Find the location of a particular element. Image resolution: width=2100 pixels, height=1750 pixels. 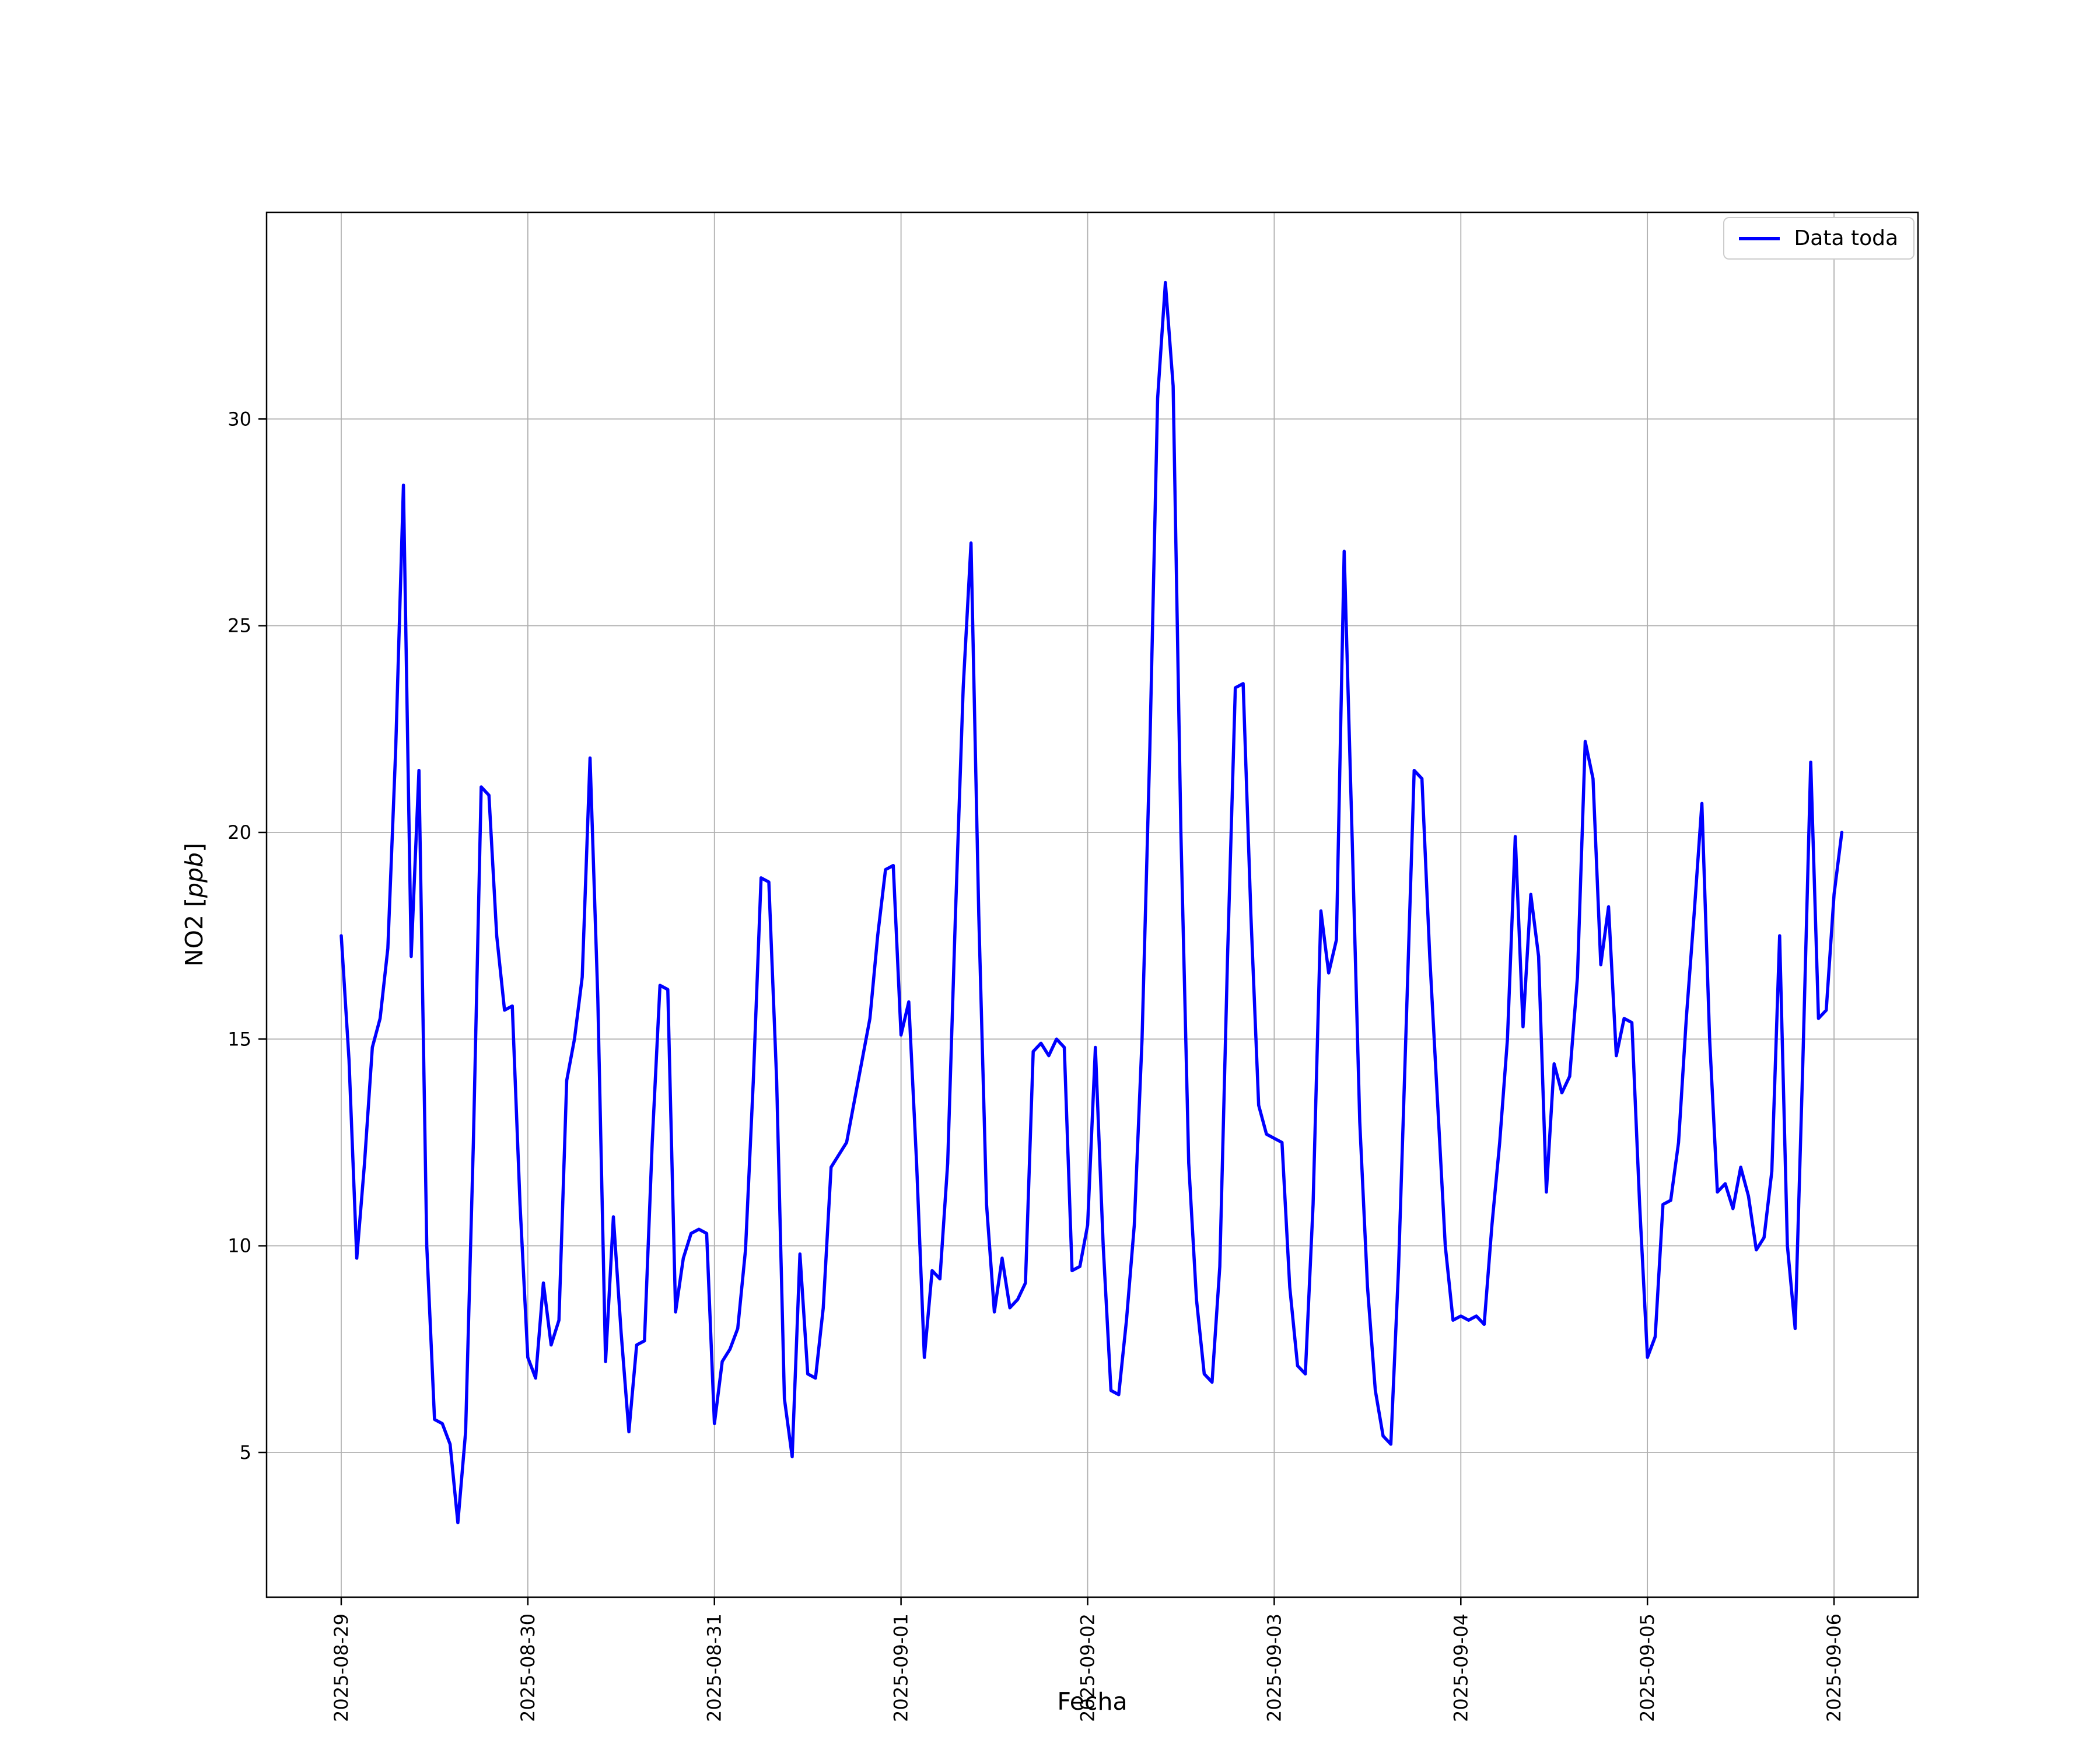

y-axis-label-units: ppb is located at coordinates (194, 875).